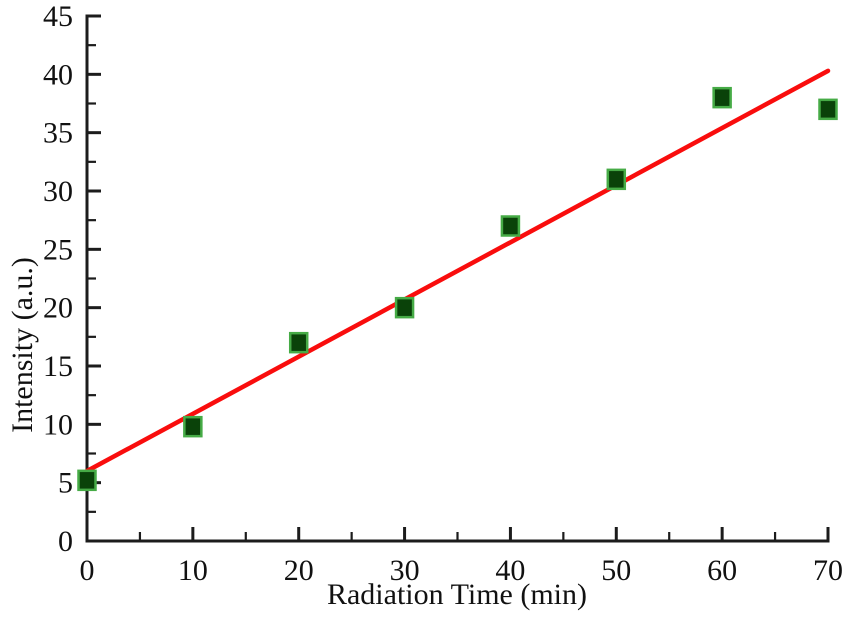 The width and height of the screenshot is (842, 630). Describe the element at coordinates (405, 570) in the screenshot. I see `x-tick-label: 30` at that location.